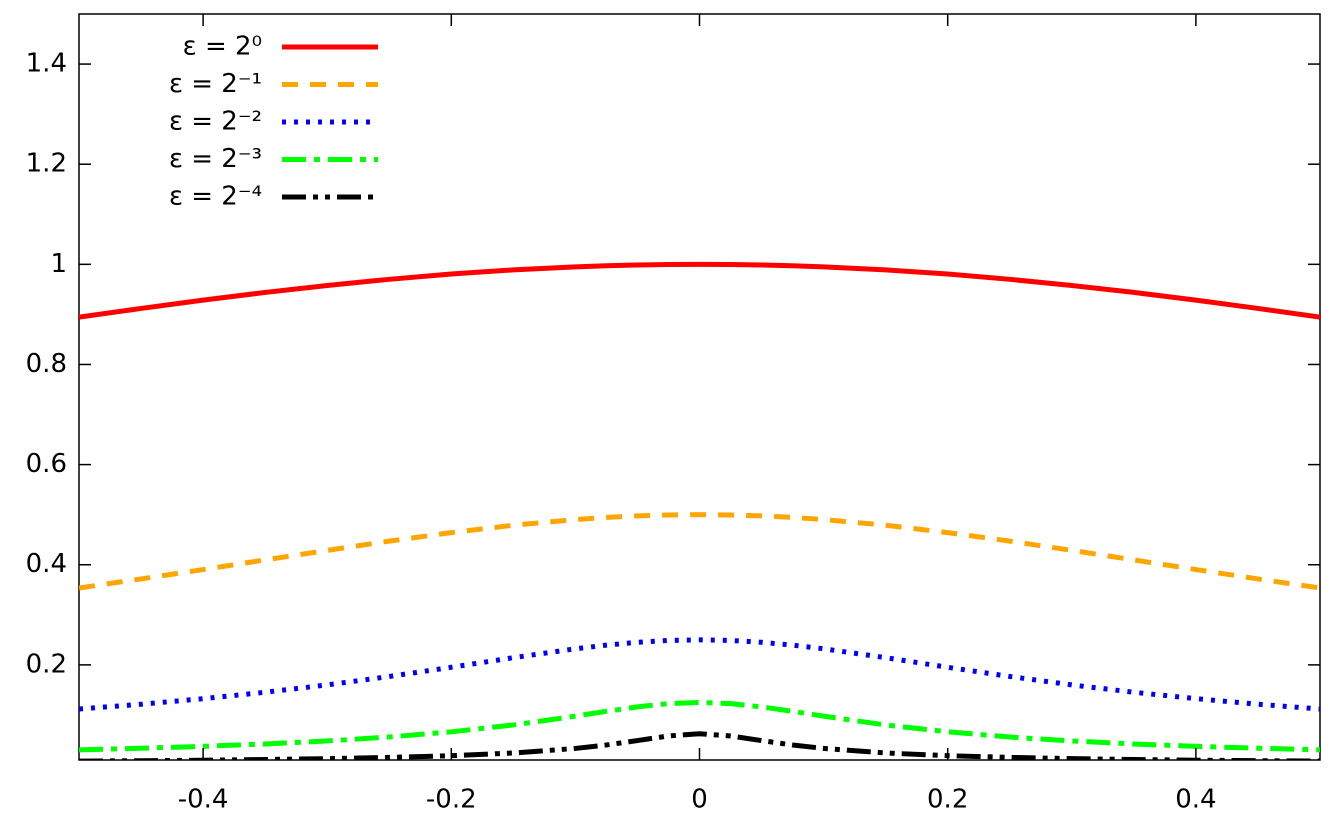 This screenshot has width=1330, height=818. I want to click on y-tick-label: 0.2, so click(46, 664).